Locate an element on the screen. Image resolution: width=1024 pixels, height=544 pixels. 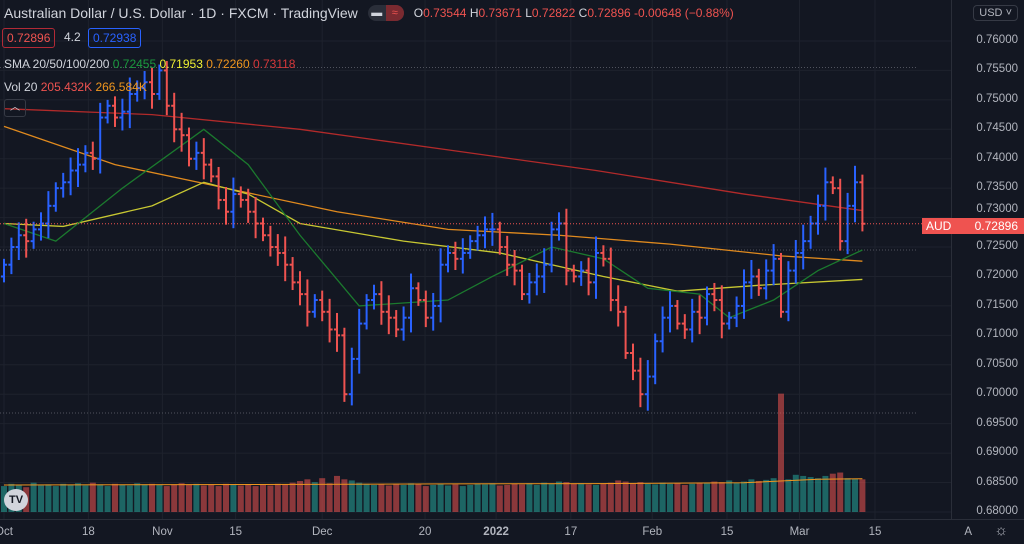
minus-icon: ▬ is located at coordinates (377, 13).